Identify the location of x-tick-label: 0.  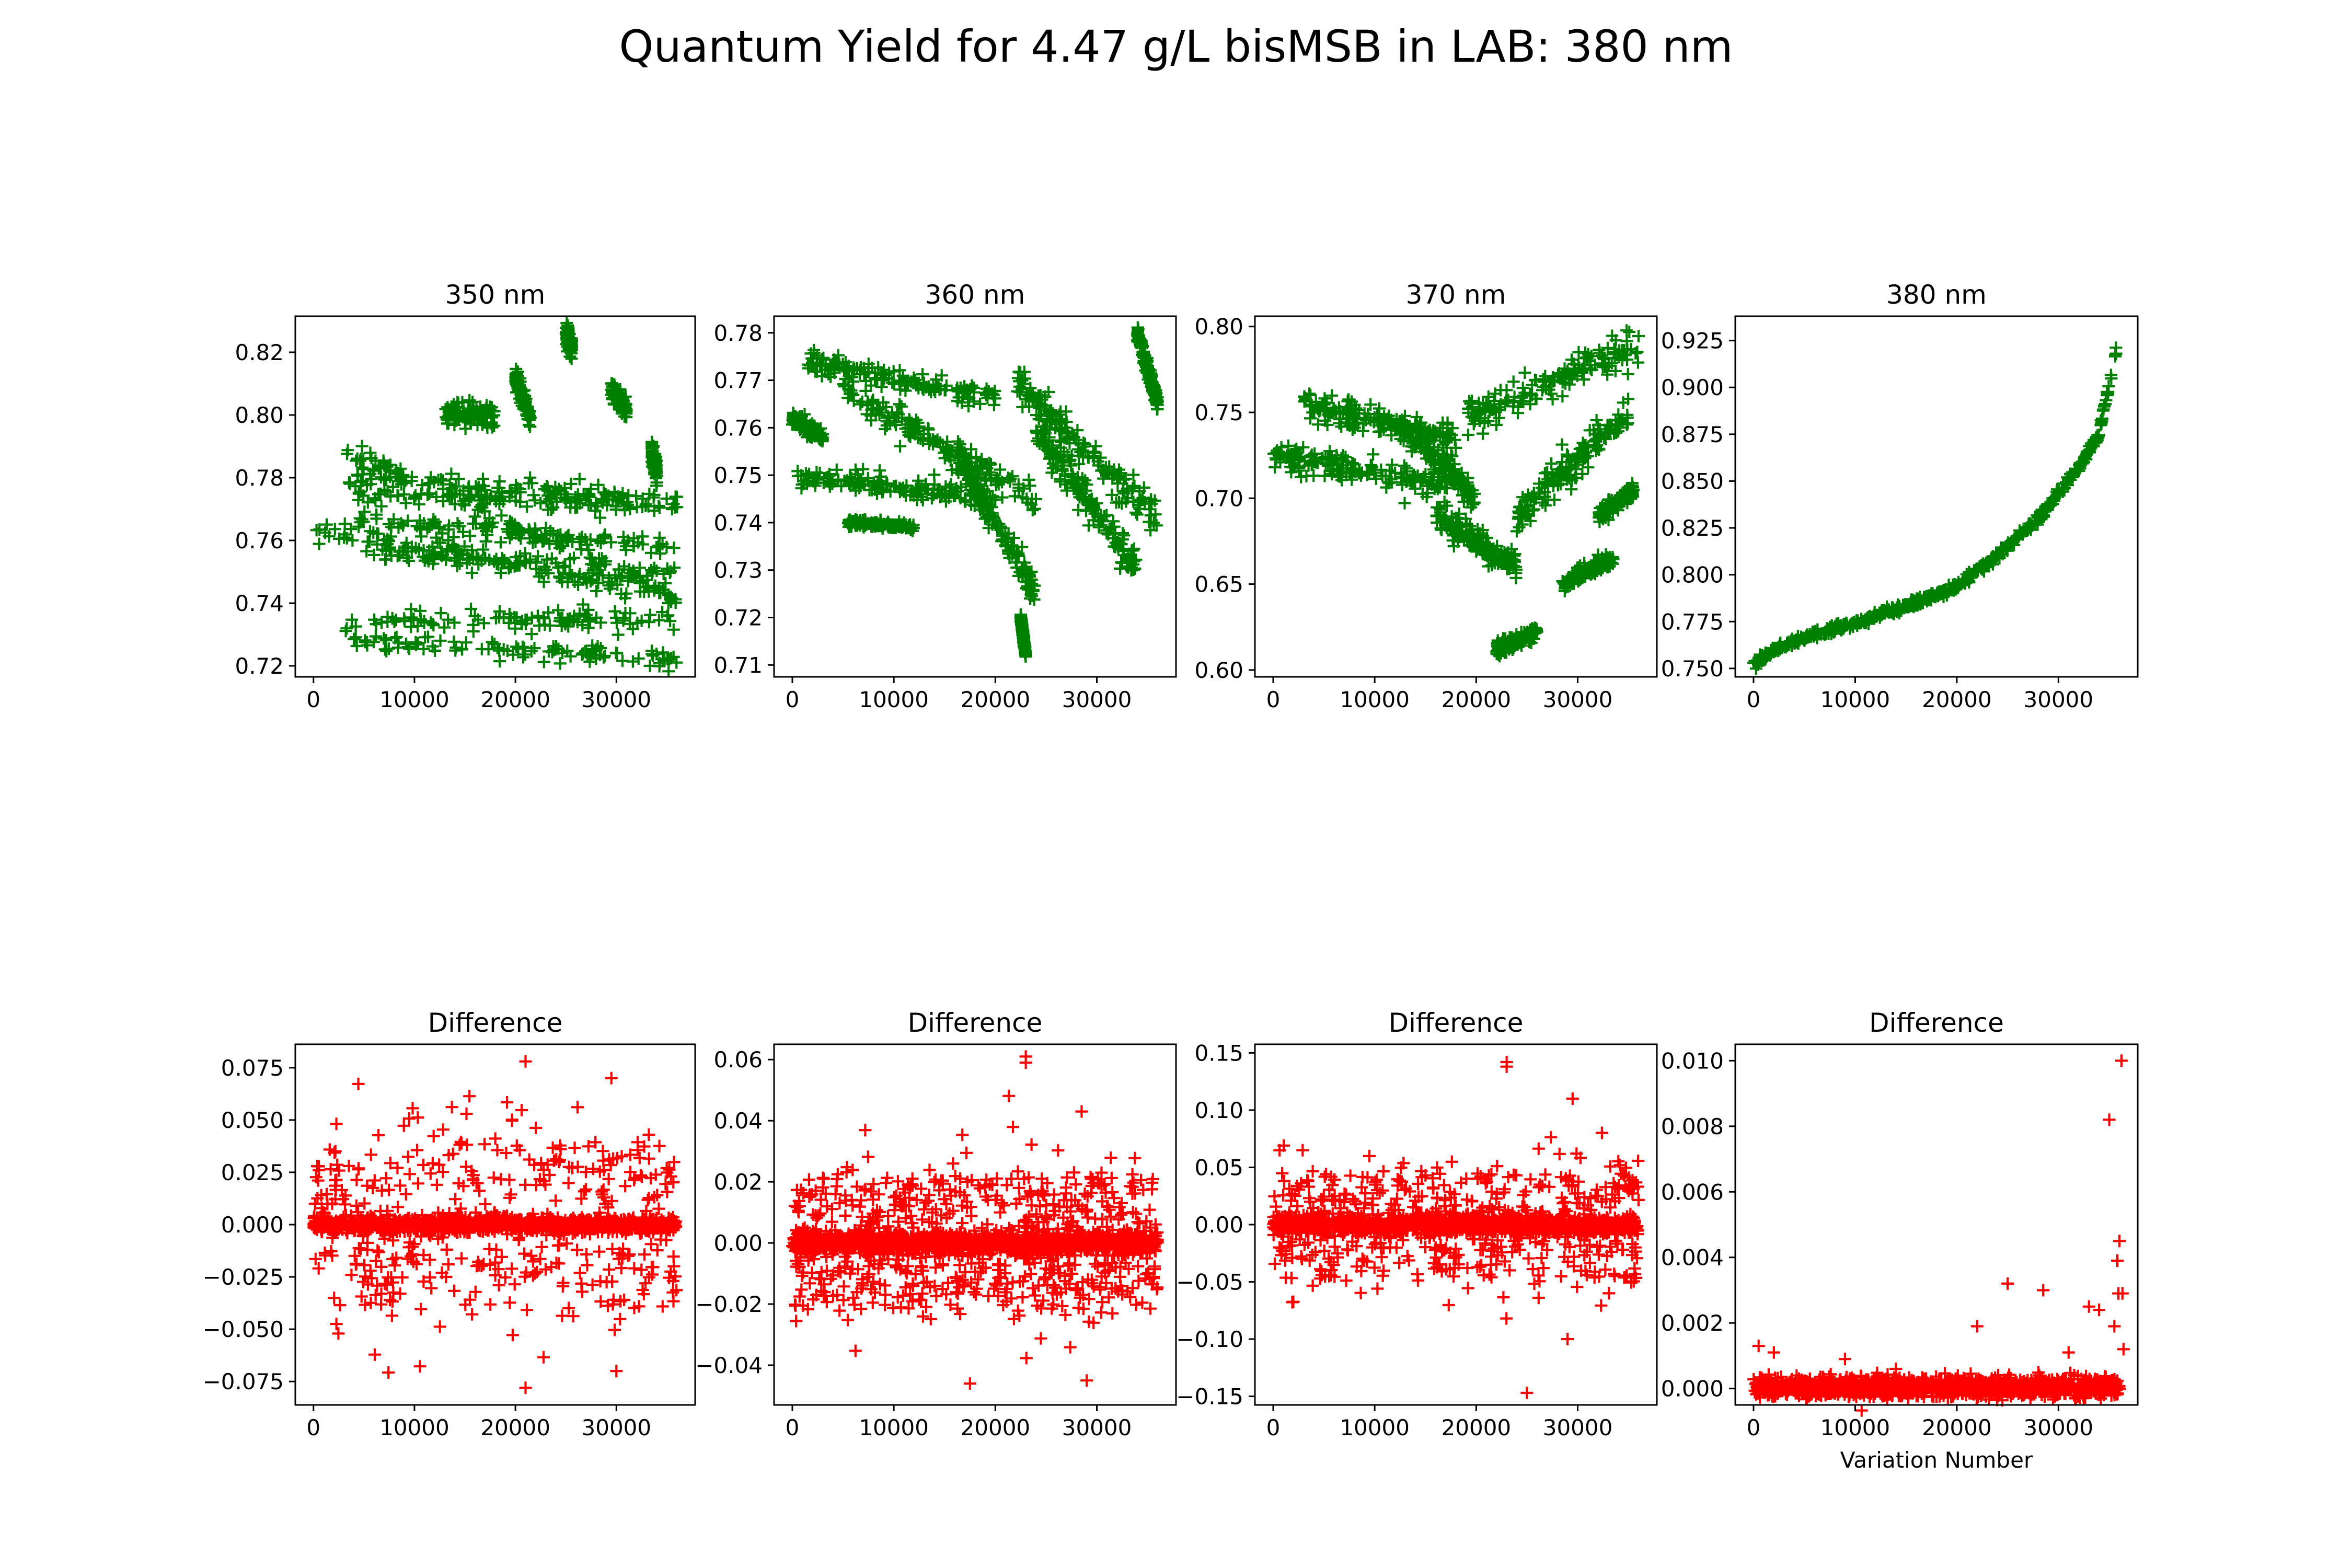
(313, 699).